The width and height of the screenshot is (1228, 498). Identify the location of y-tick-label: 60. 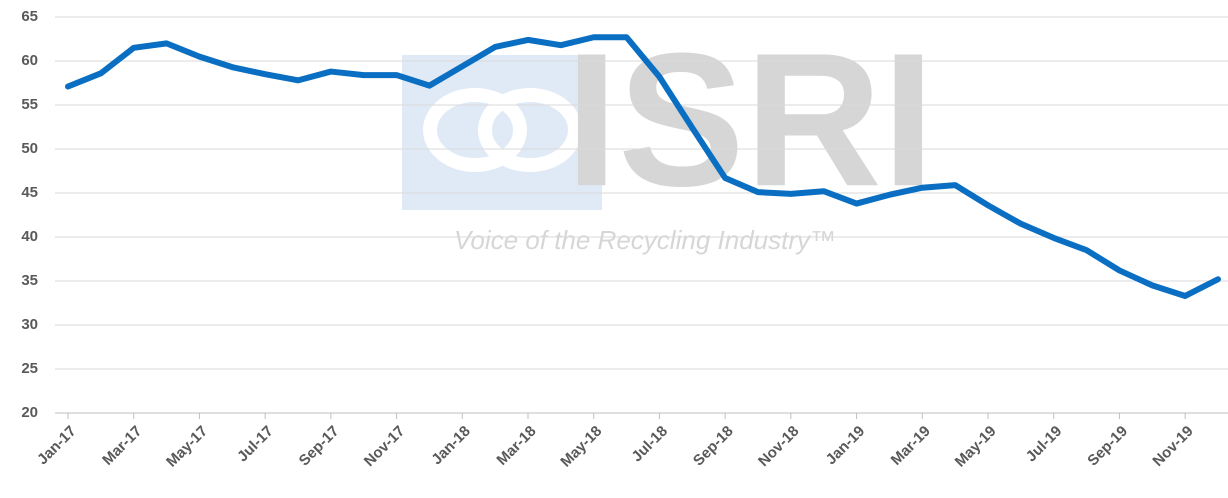
(29, 60).